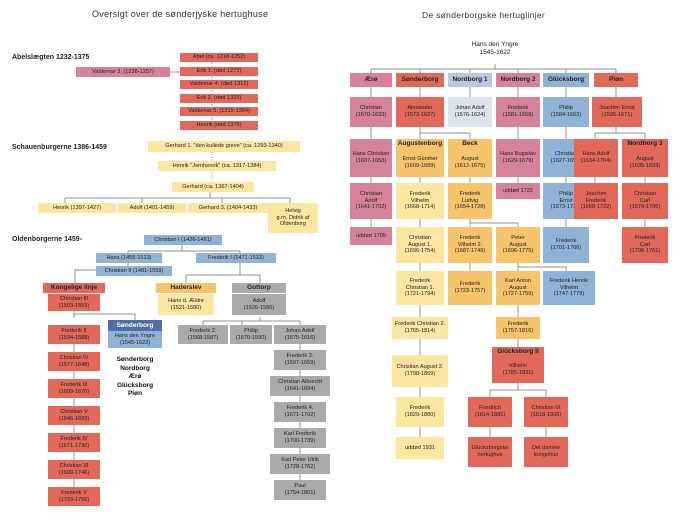 Image resolution: width=680 pixels, height=522 pixels. What do you see at coordinates (123, 72) in the screenshot?
I see `node-valdemar3: Valdemar 3. (1238-1257)` at bounding box center [123, 72].